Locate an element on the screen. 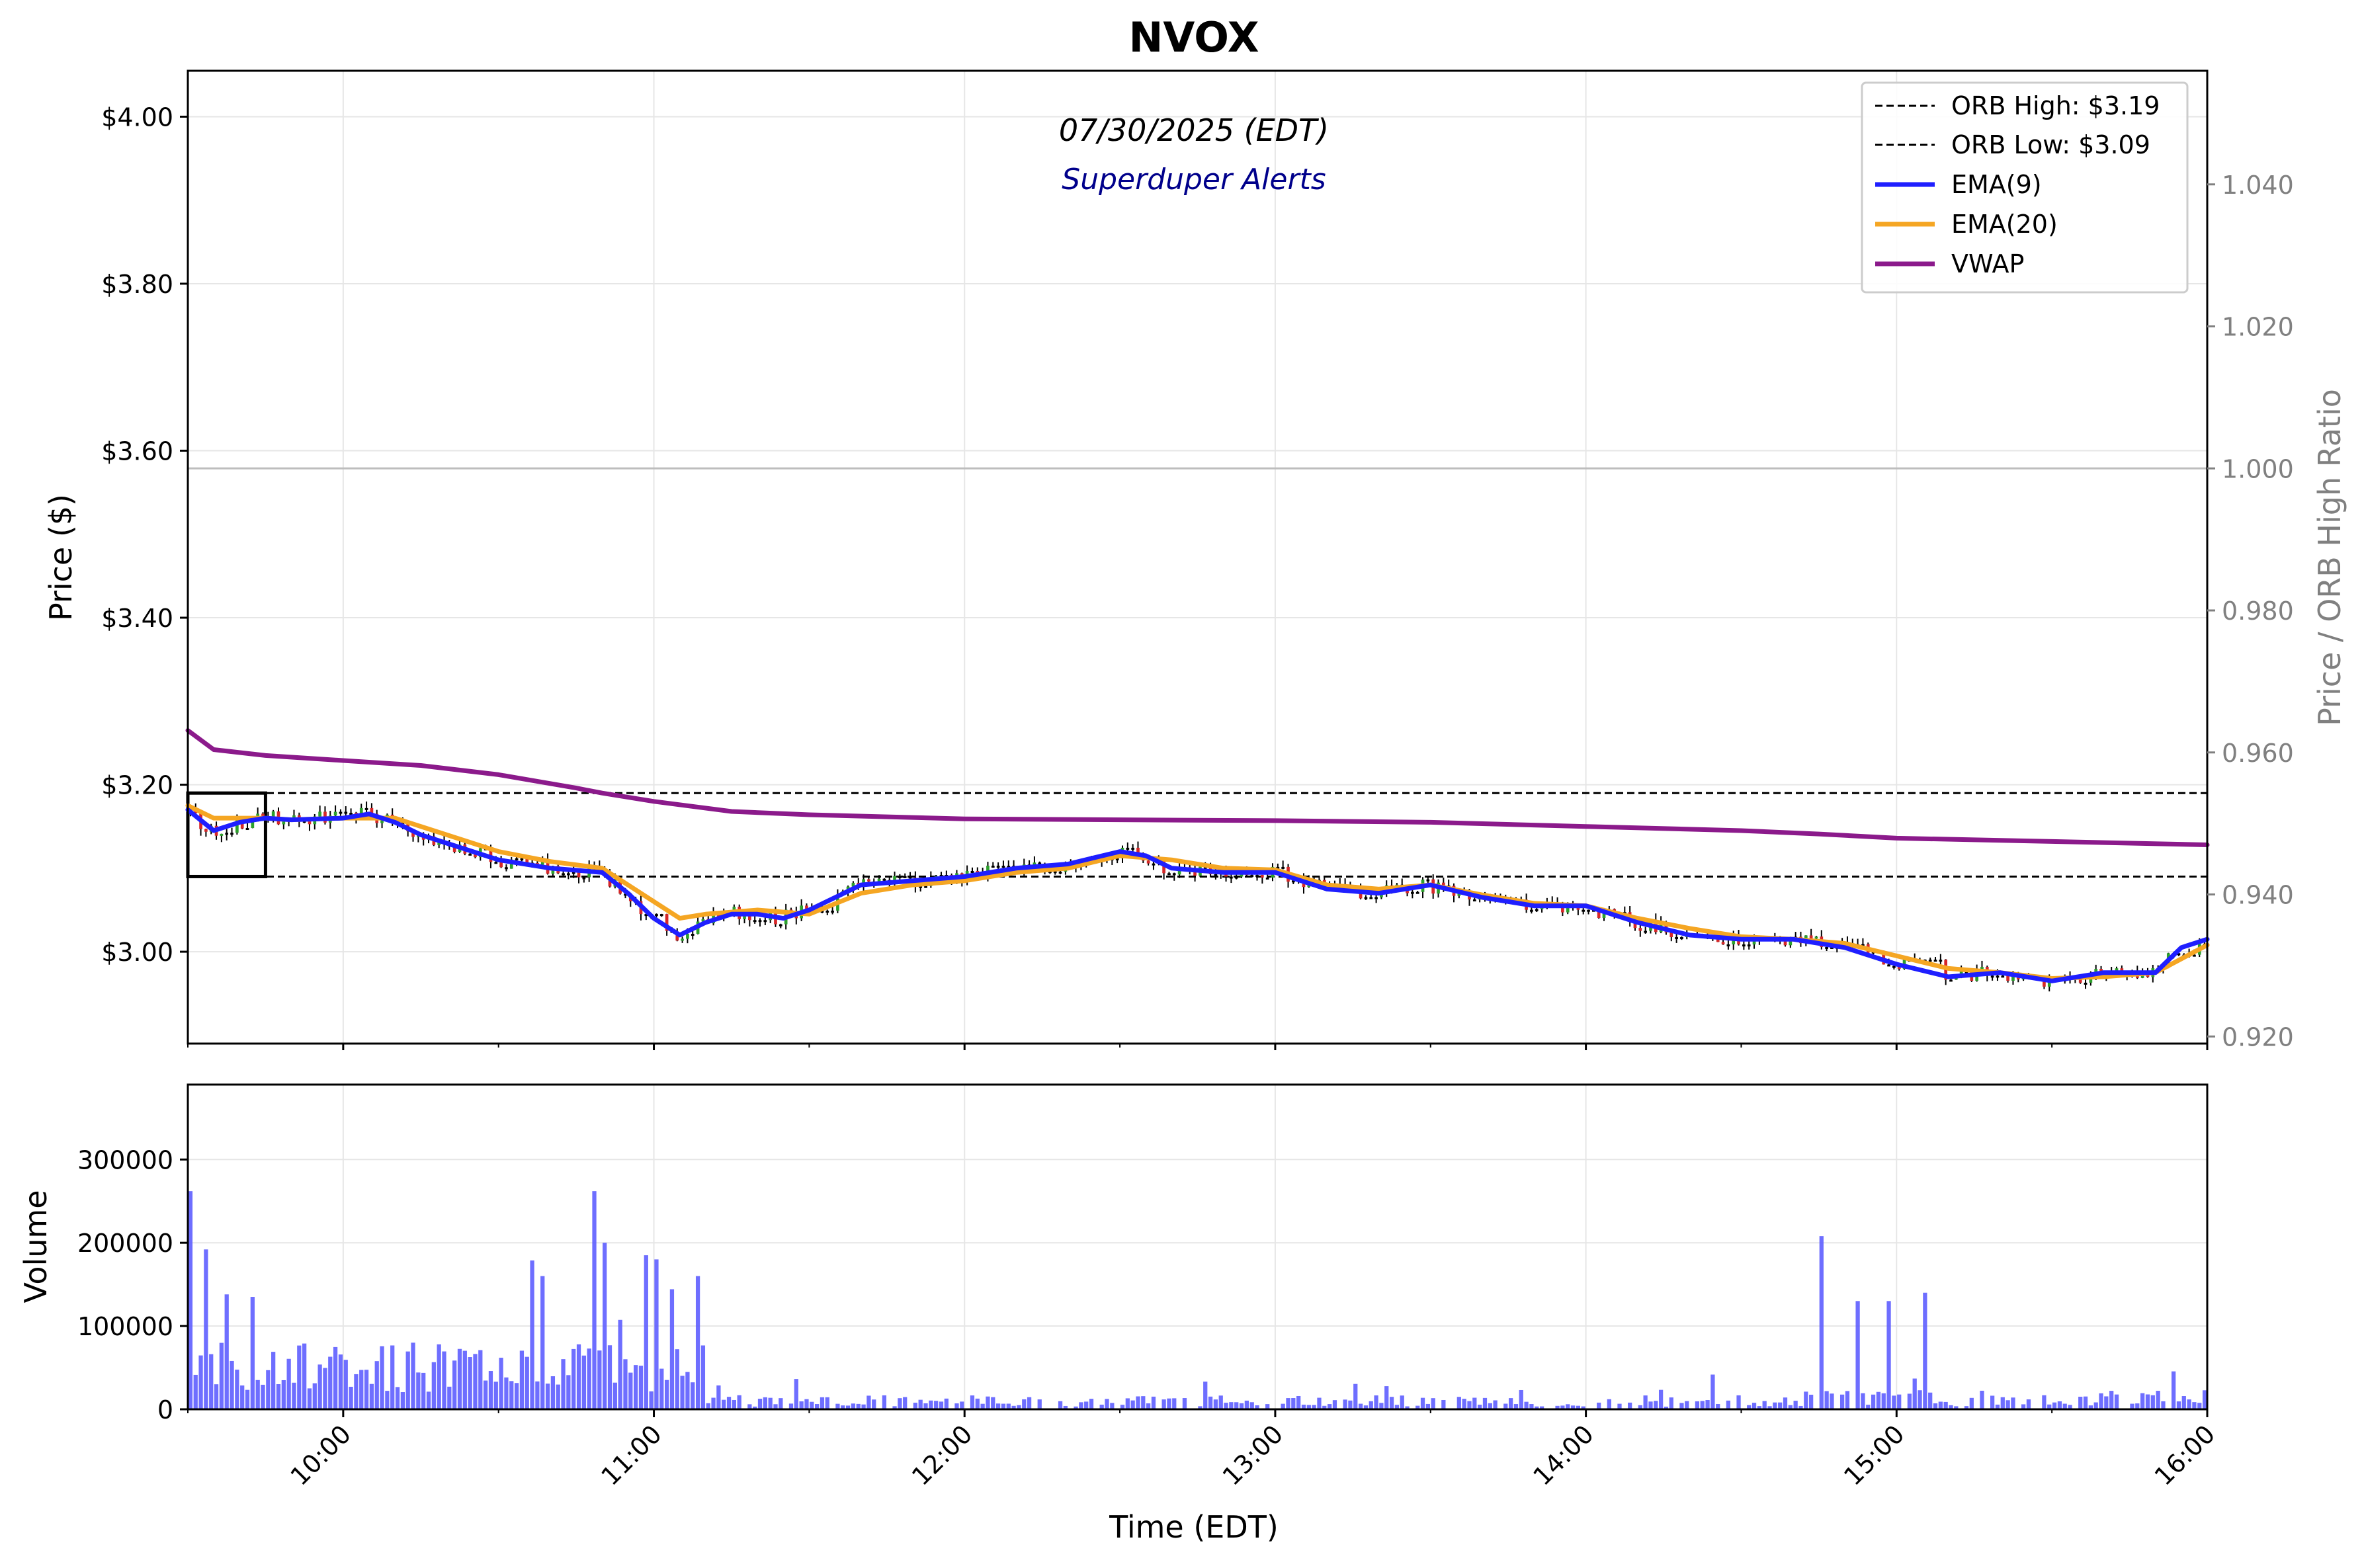 The height and width of the screenshot is (1568, 2364). legend-label-ema9: EMA(9) is located at coordinates (1997, 184).